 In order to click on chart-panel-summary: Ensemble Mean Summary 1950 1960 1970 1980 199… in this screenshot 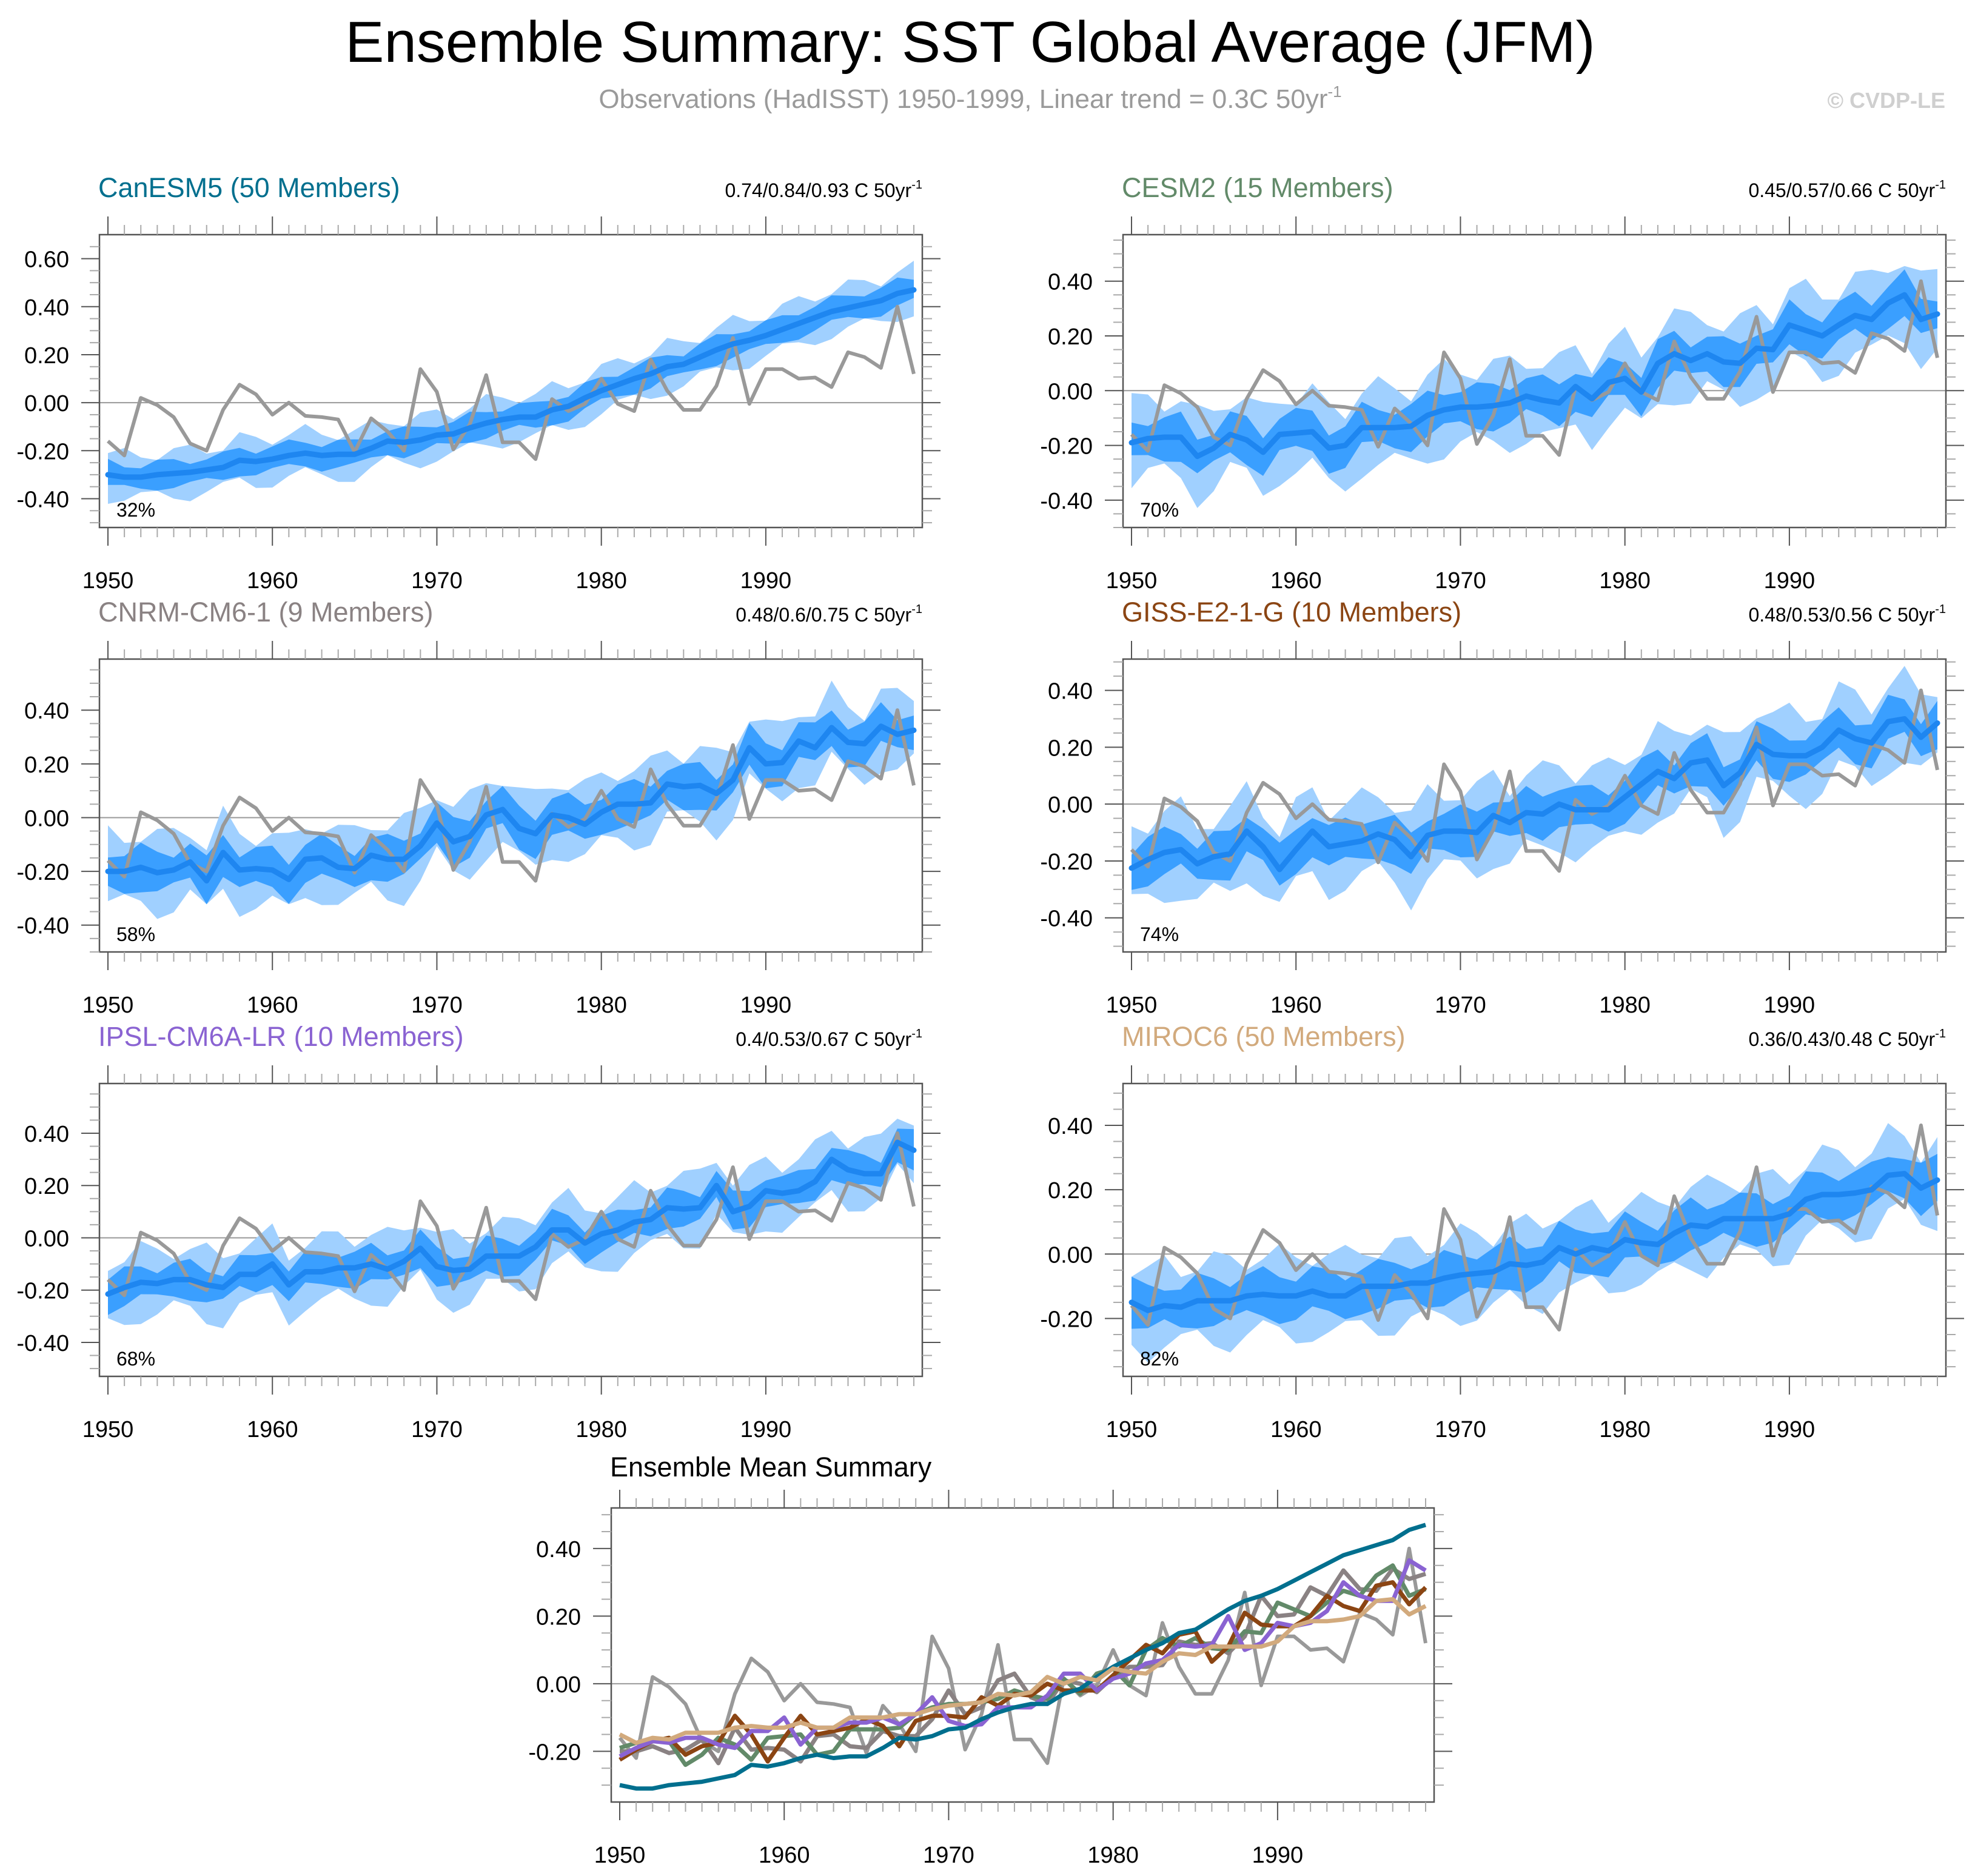, I will do `click(990, 1660)`.